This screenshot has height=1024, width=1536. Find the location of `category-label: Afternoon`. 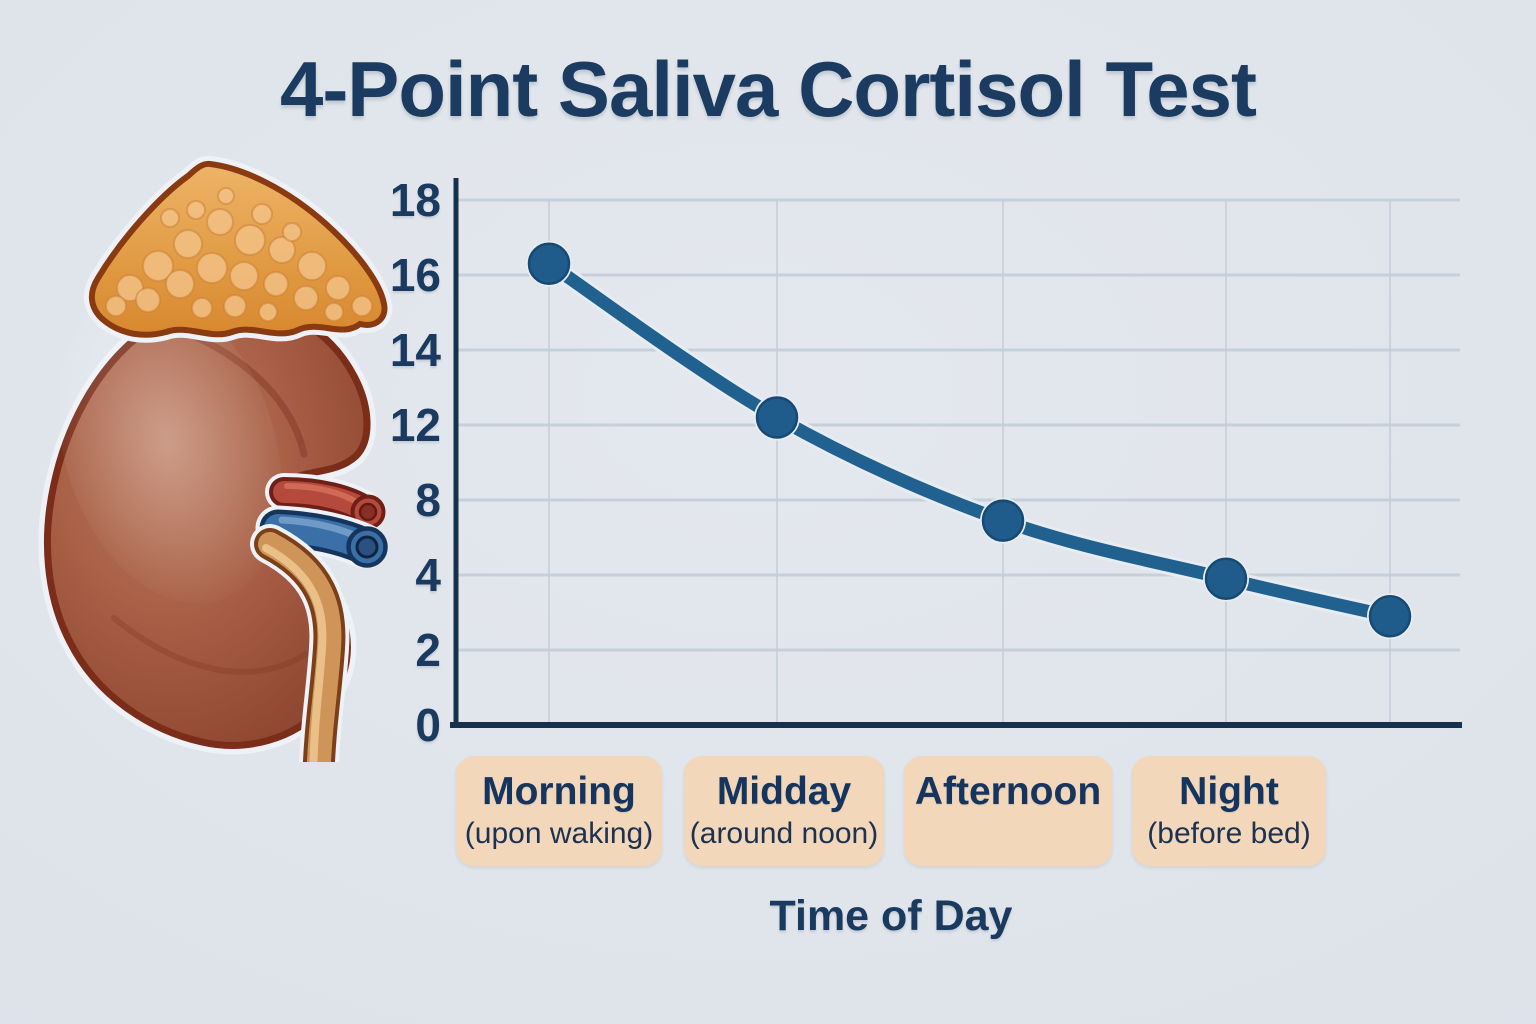

category-label: Afternoon is located at coordinates (1008, 791).